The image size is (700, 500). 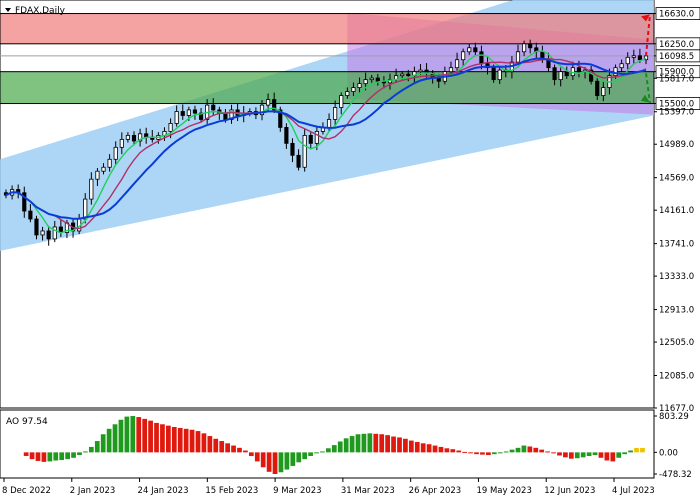 I want to click on x-tick-label: 19 May 2023, so click(x=503, y=491).